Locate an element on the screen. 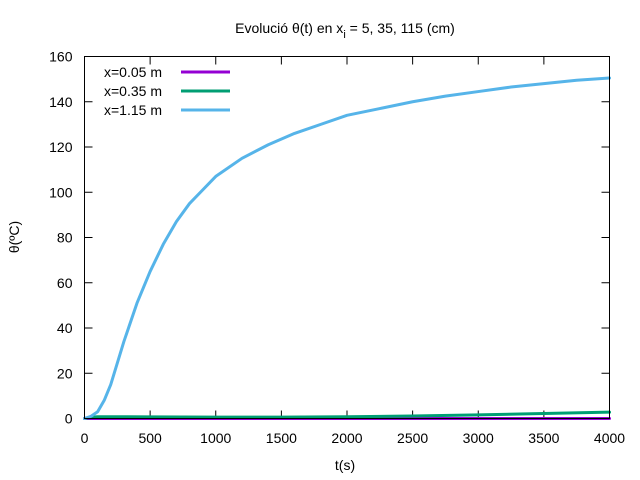 The height and width of the screenshot is (480, 640). chart-title-tail: = 5, 35, 115 (cm) is located at coordinates (400, 28).